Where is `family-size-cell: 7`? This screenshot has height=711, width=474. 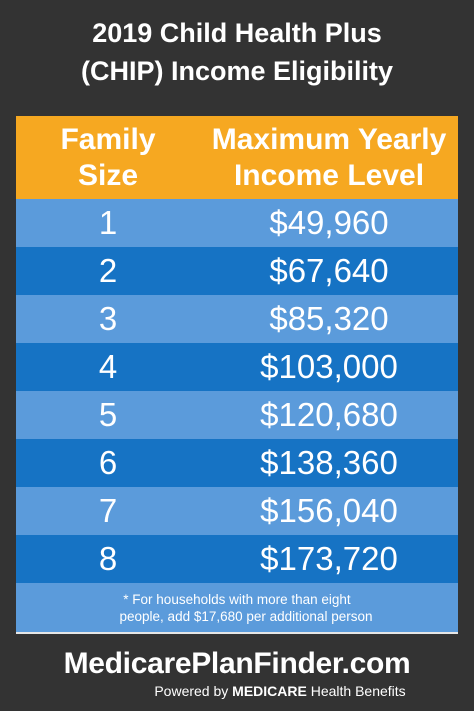
family-size-cell: 7 is located at coordinates (108, 510).